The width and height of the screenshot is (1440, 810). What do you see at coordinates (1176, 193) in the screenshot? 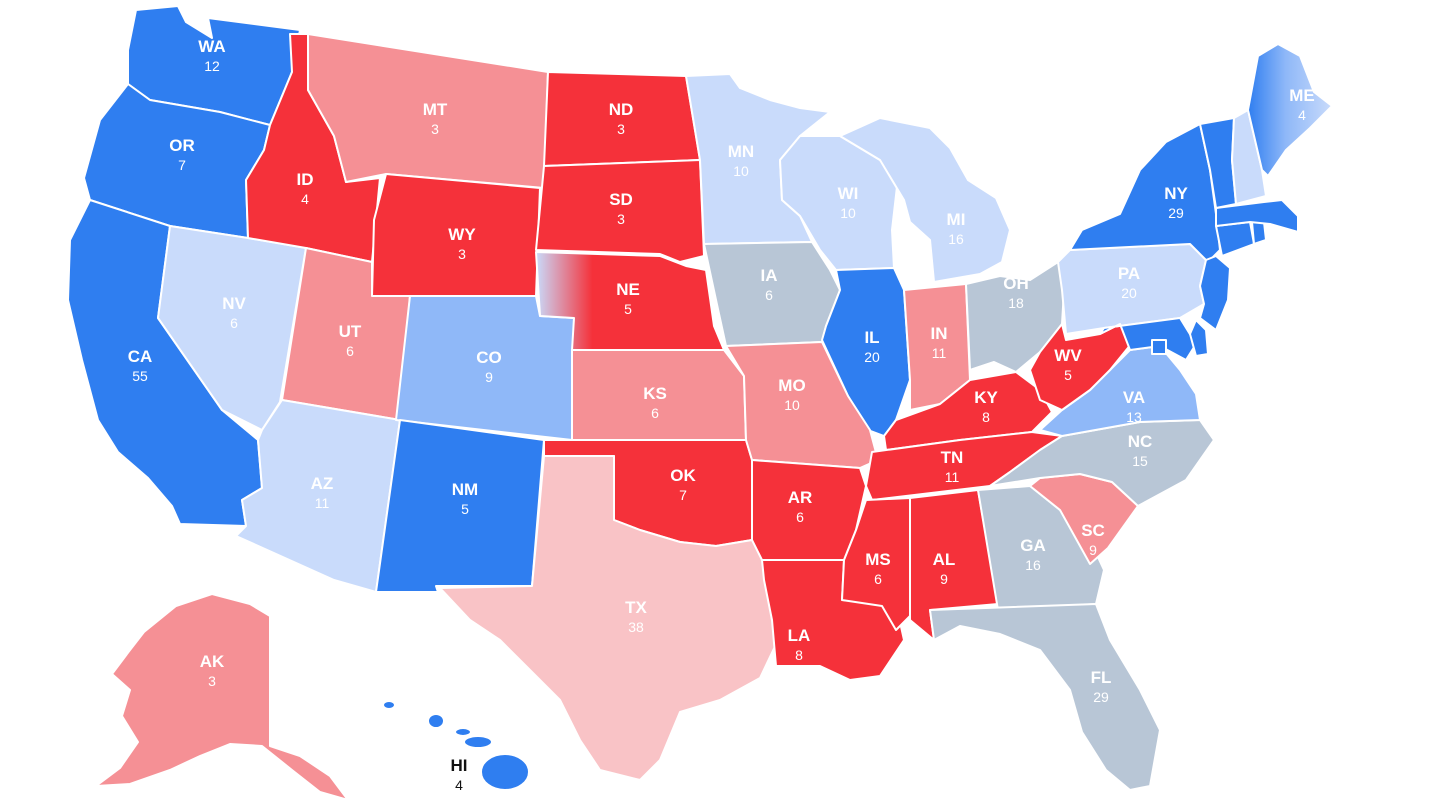
I see `state-code-ny: NY` at bounding box center [1176, 193].